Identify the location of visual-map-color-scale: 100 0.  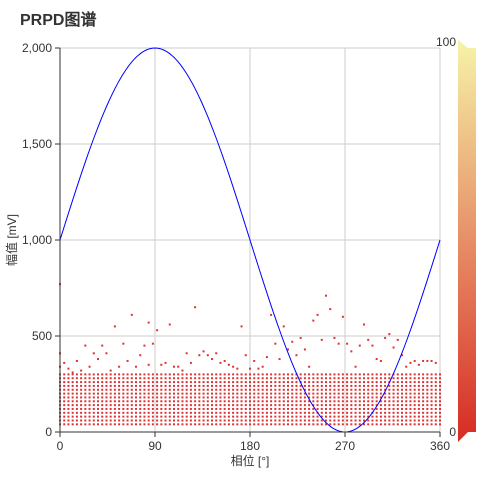
(456, 238).